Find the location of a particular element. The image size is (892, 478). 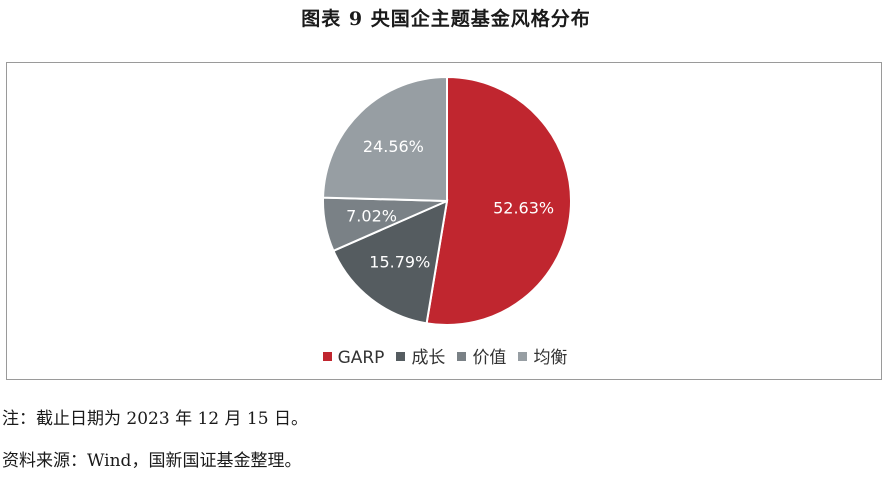

pie-slice-balanced is located at coordinates (385, 139).